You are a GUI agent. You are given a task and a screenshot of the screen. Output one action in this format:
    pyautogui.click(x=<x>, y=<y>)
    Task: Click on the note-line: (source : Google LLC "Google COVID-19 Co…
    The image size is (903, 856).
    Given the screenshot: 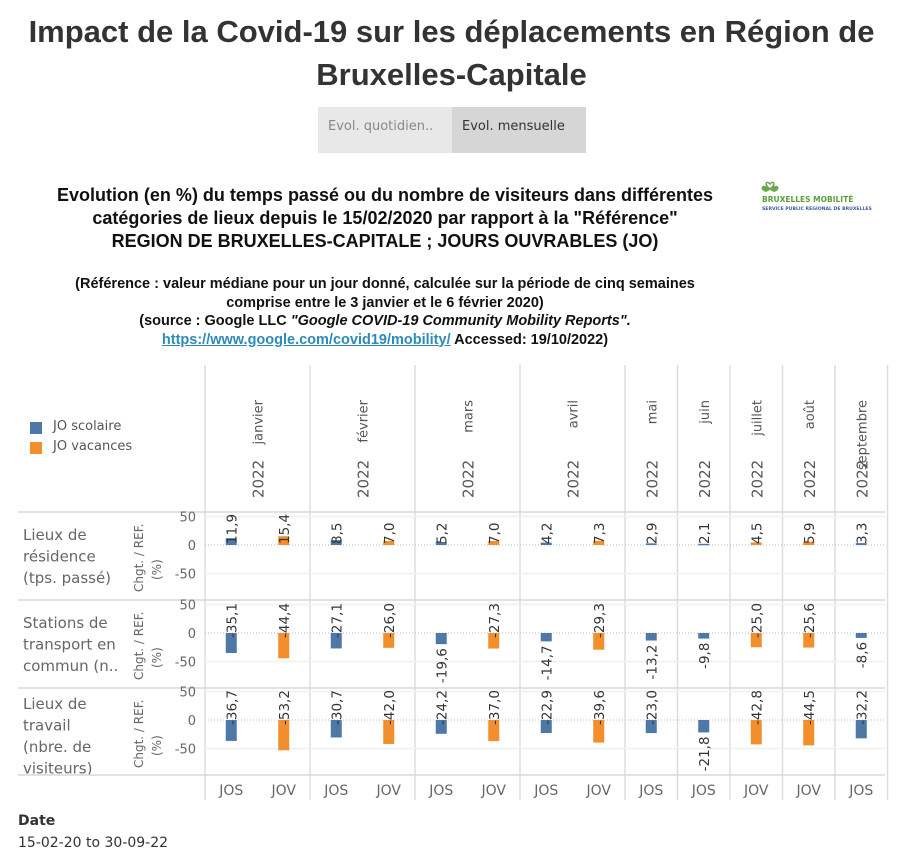 What is the action you would take?
    pyautogui.click(x=385, y=321)
    